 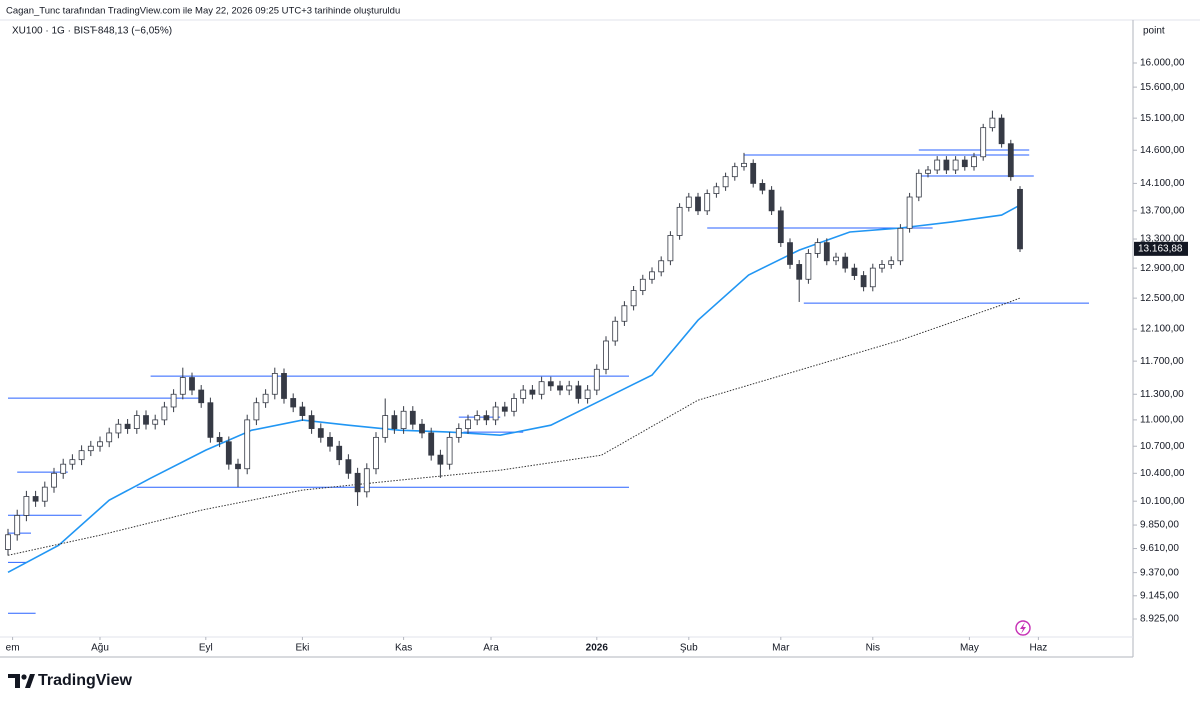 What do you see at coordinates (1162, 329) in the screenshot?
I see `y-tick-label: 12.100,00` at bounding box center [1162, 329].